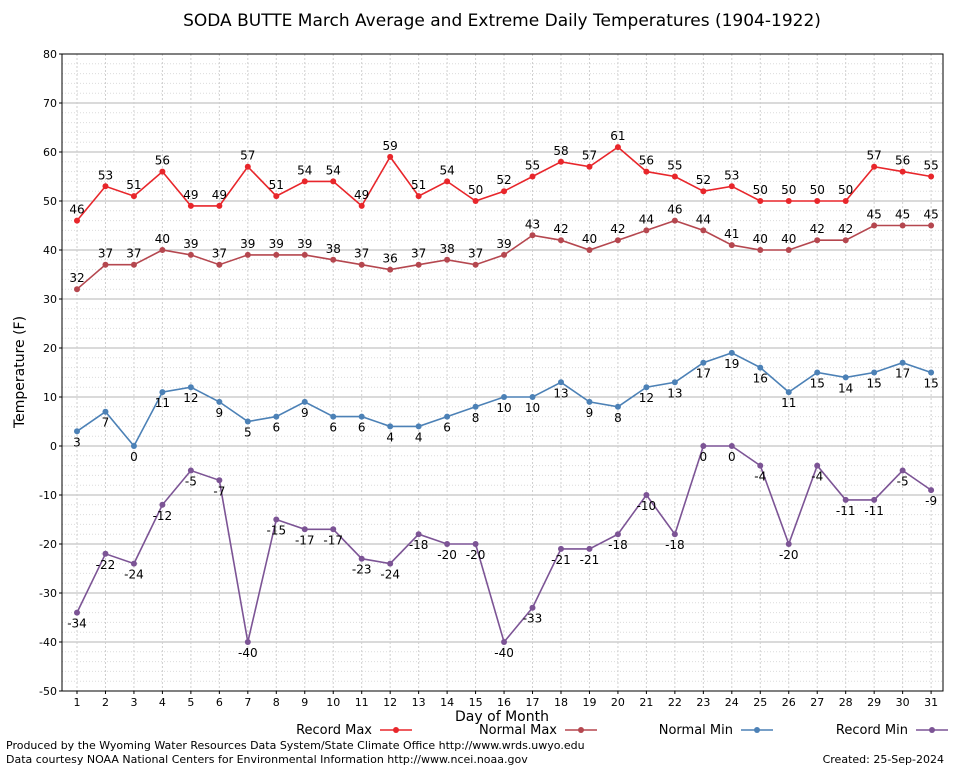  Describe the element at coordinates (560, 393) in the screenshot. I see `data-label-normal-min: 13` at that location.